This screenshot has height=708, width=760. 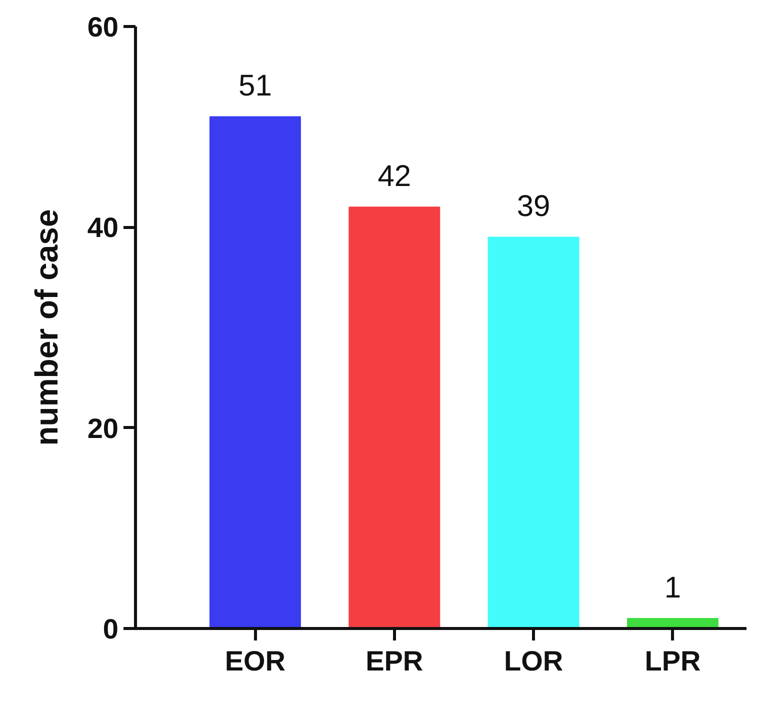 What do you see at coordinates (103, 428) in the screenshot?
I see `y-tick-label: 20` at bounding box center [103, 428].